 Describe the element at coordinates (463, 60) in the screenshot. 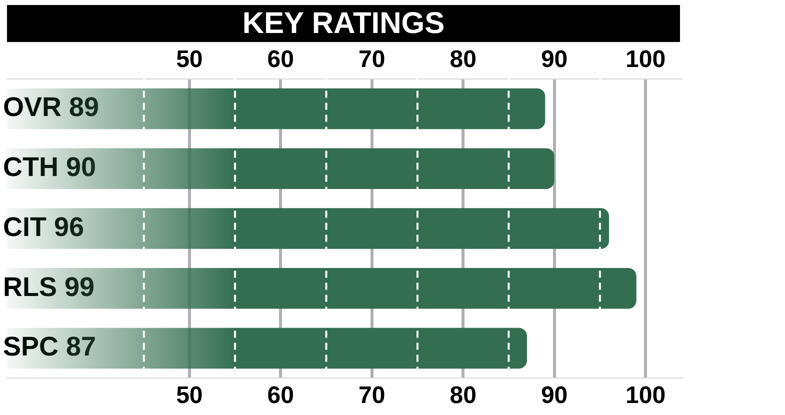

I see `x-tick-label: 80` at that location.